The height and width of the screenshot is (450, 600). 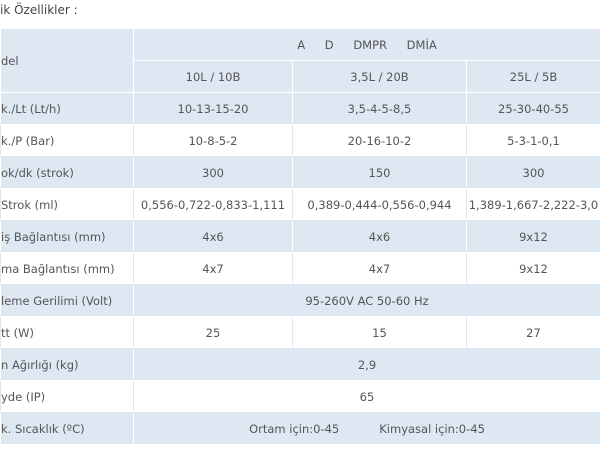 I want to click on table-row: ok/dk (strok) 300 150 300, so click(x=300, y=172).